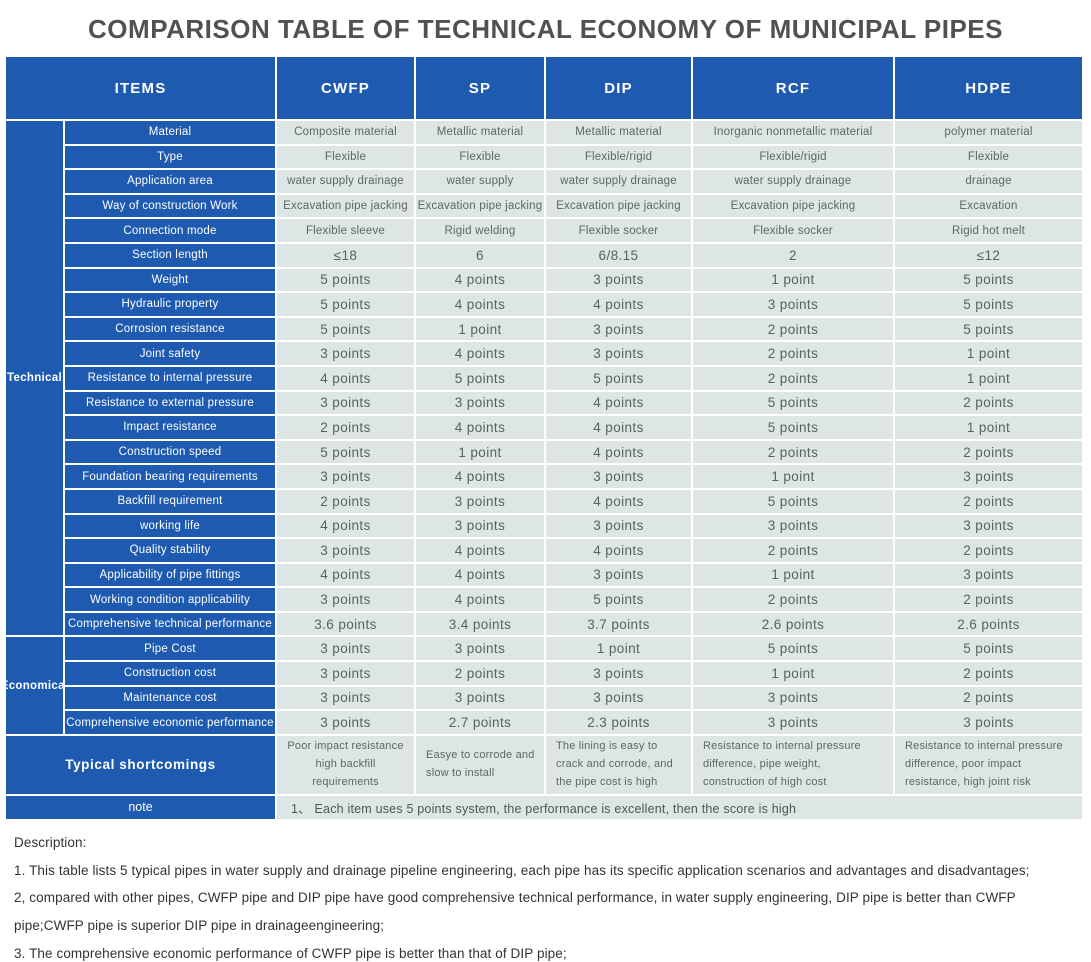 The image size is (1091, 962). What do you see at coordinates (480, 88) in the screenshot?
I see `header-col-sp: SP` at bounding box center [480, 88].